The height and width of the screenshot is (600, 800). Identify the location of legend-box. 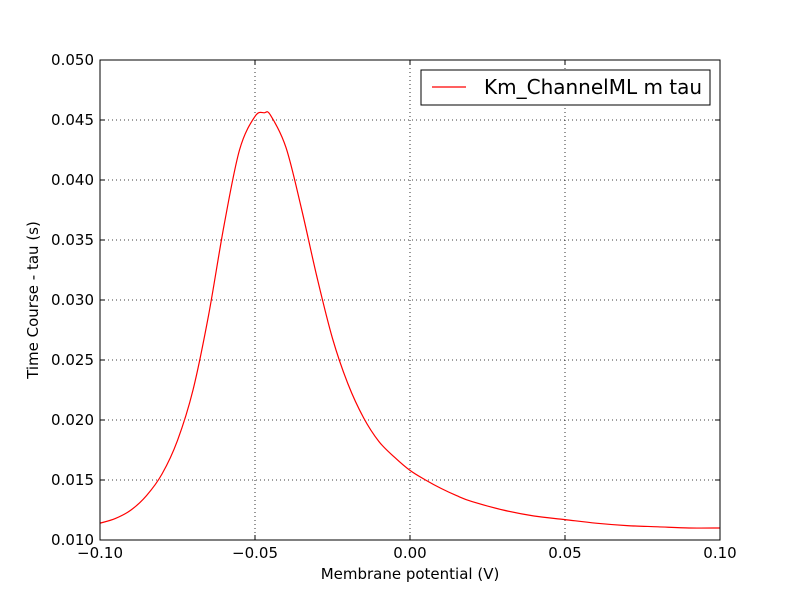
(565, 87).